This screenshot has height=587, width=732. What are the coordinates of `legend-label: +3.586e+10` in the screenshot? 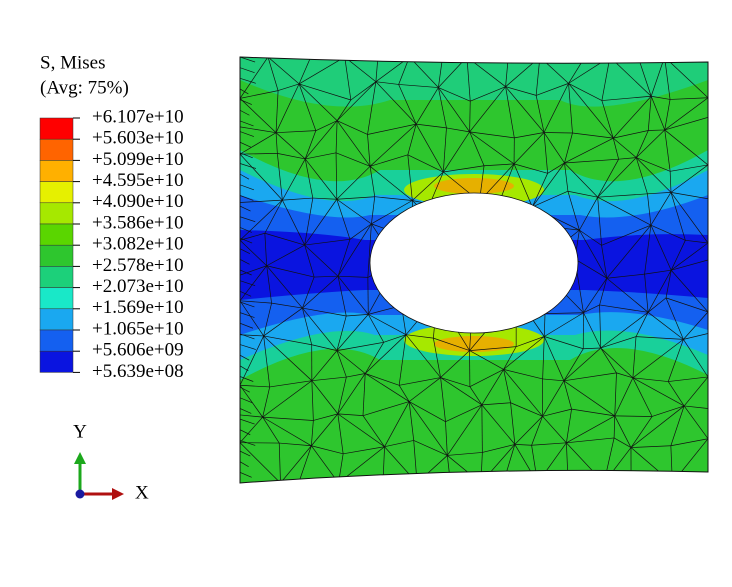 It's located at (138, 222).